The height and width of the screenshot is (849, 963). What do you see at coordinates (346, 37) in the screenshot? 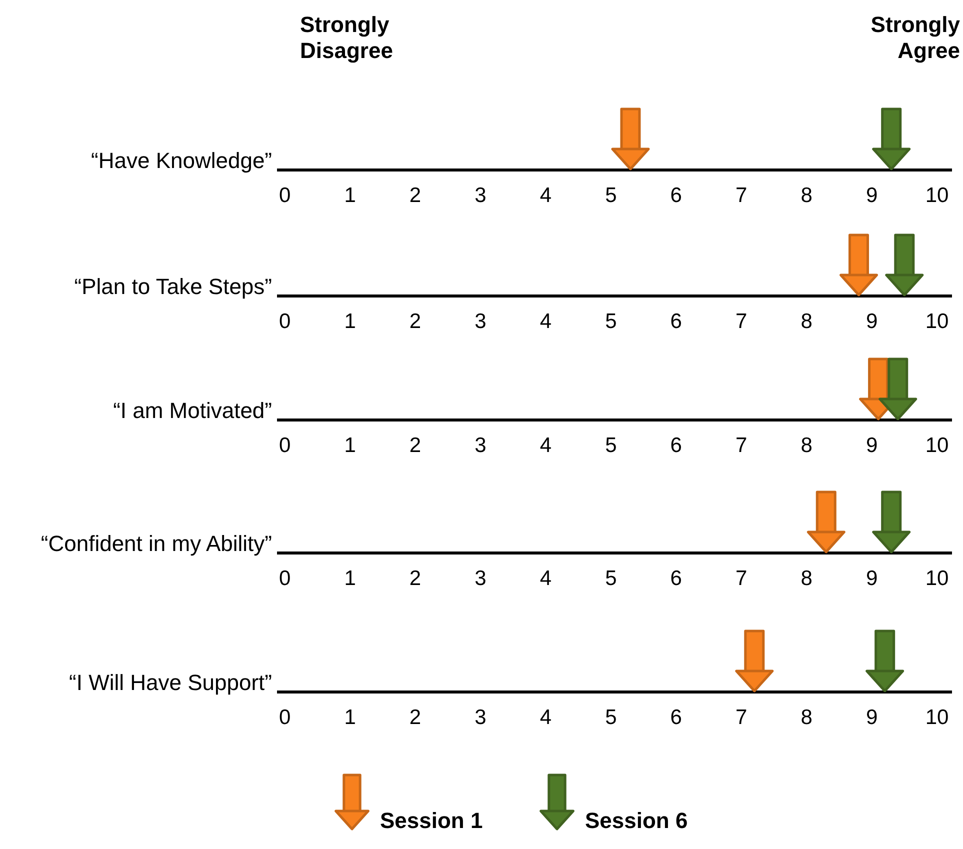
I see `text: Strongly Disagree` at bounding box center [346, 37].